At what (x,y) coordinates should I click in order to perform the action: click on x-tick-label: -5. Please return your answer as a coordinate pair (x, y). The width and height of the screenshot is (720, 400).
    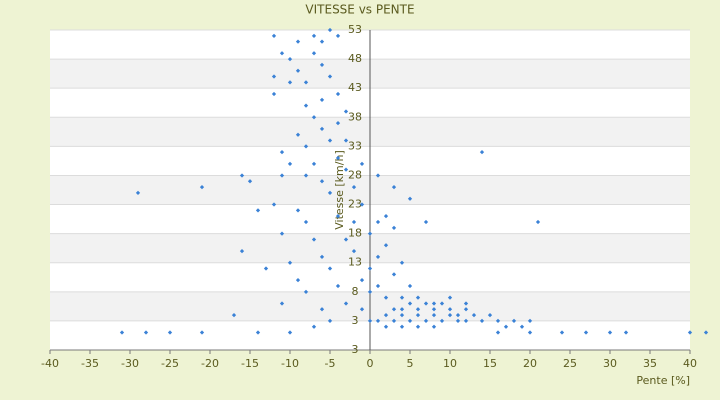
    Looking at the image, I should click on (330, 363).